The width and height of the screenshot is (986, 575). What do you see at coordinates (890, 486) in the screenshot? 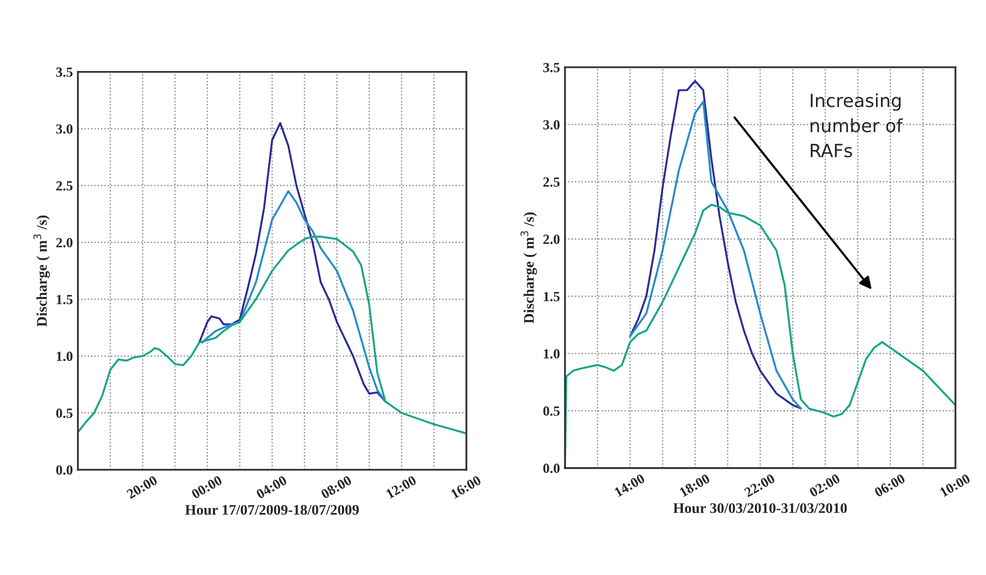
I see `x-tick-label: 06:00` at bounding box center [890, 486].